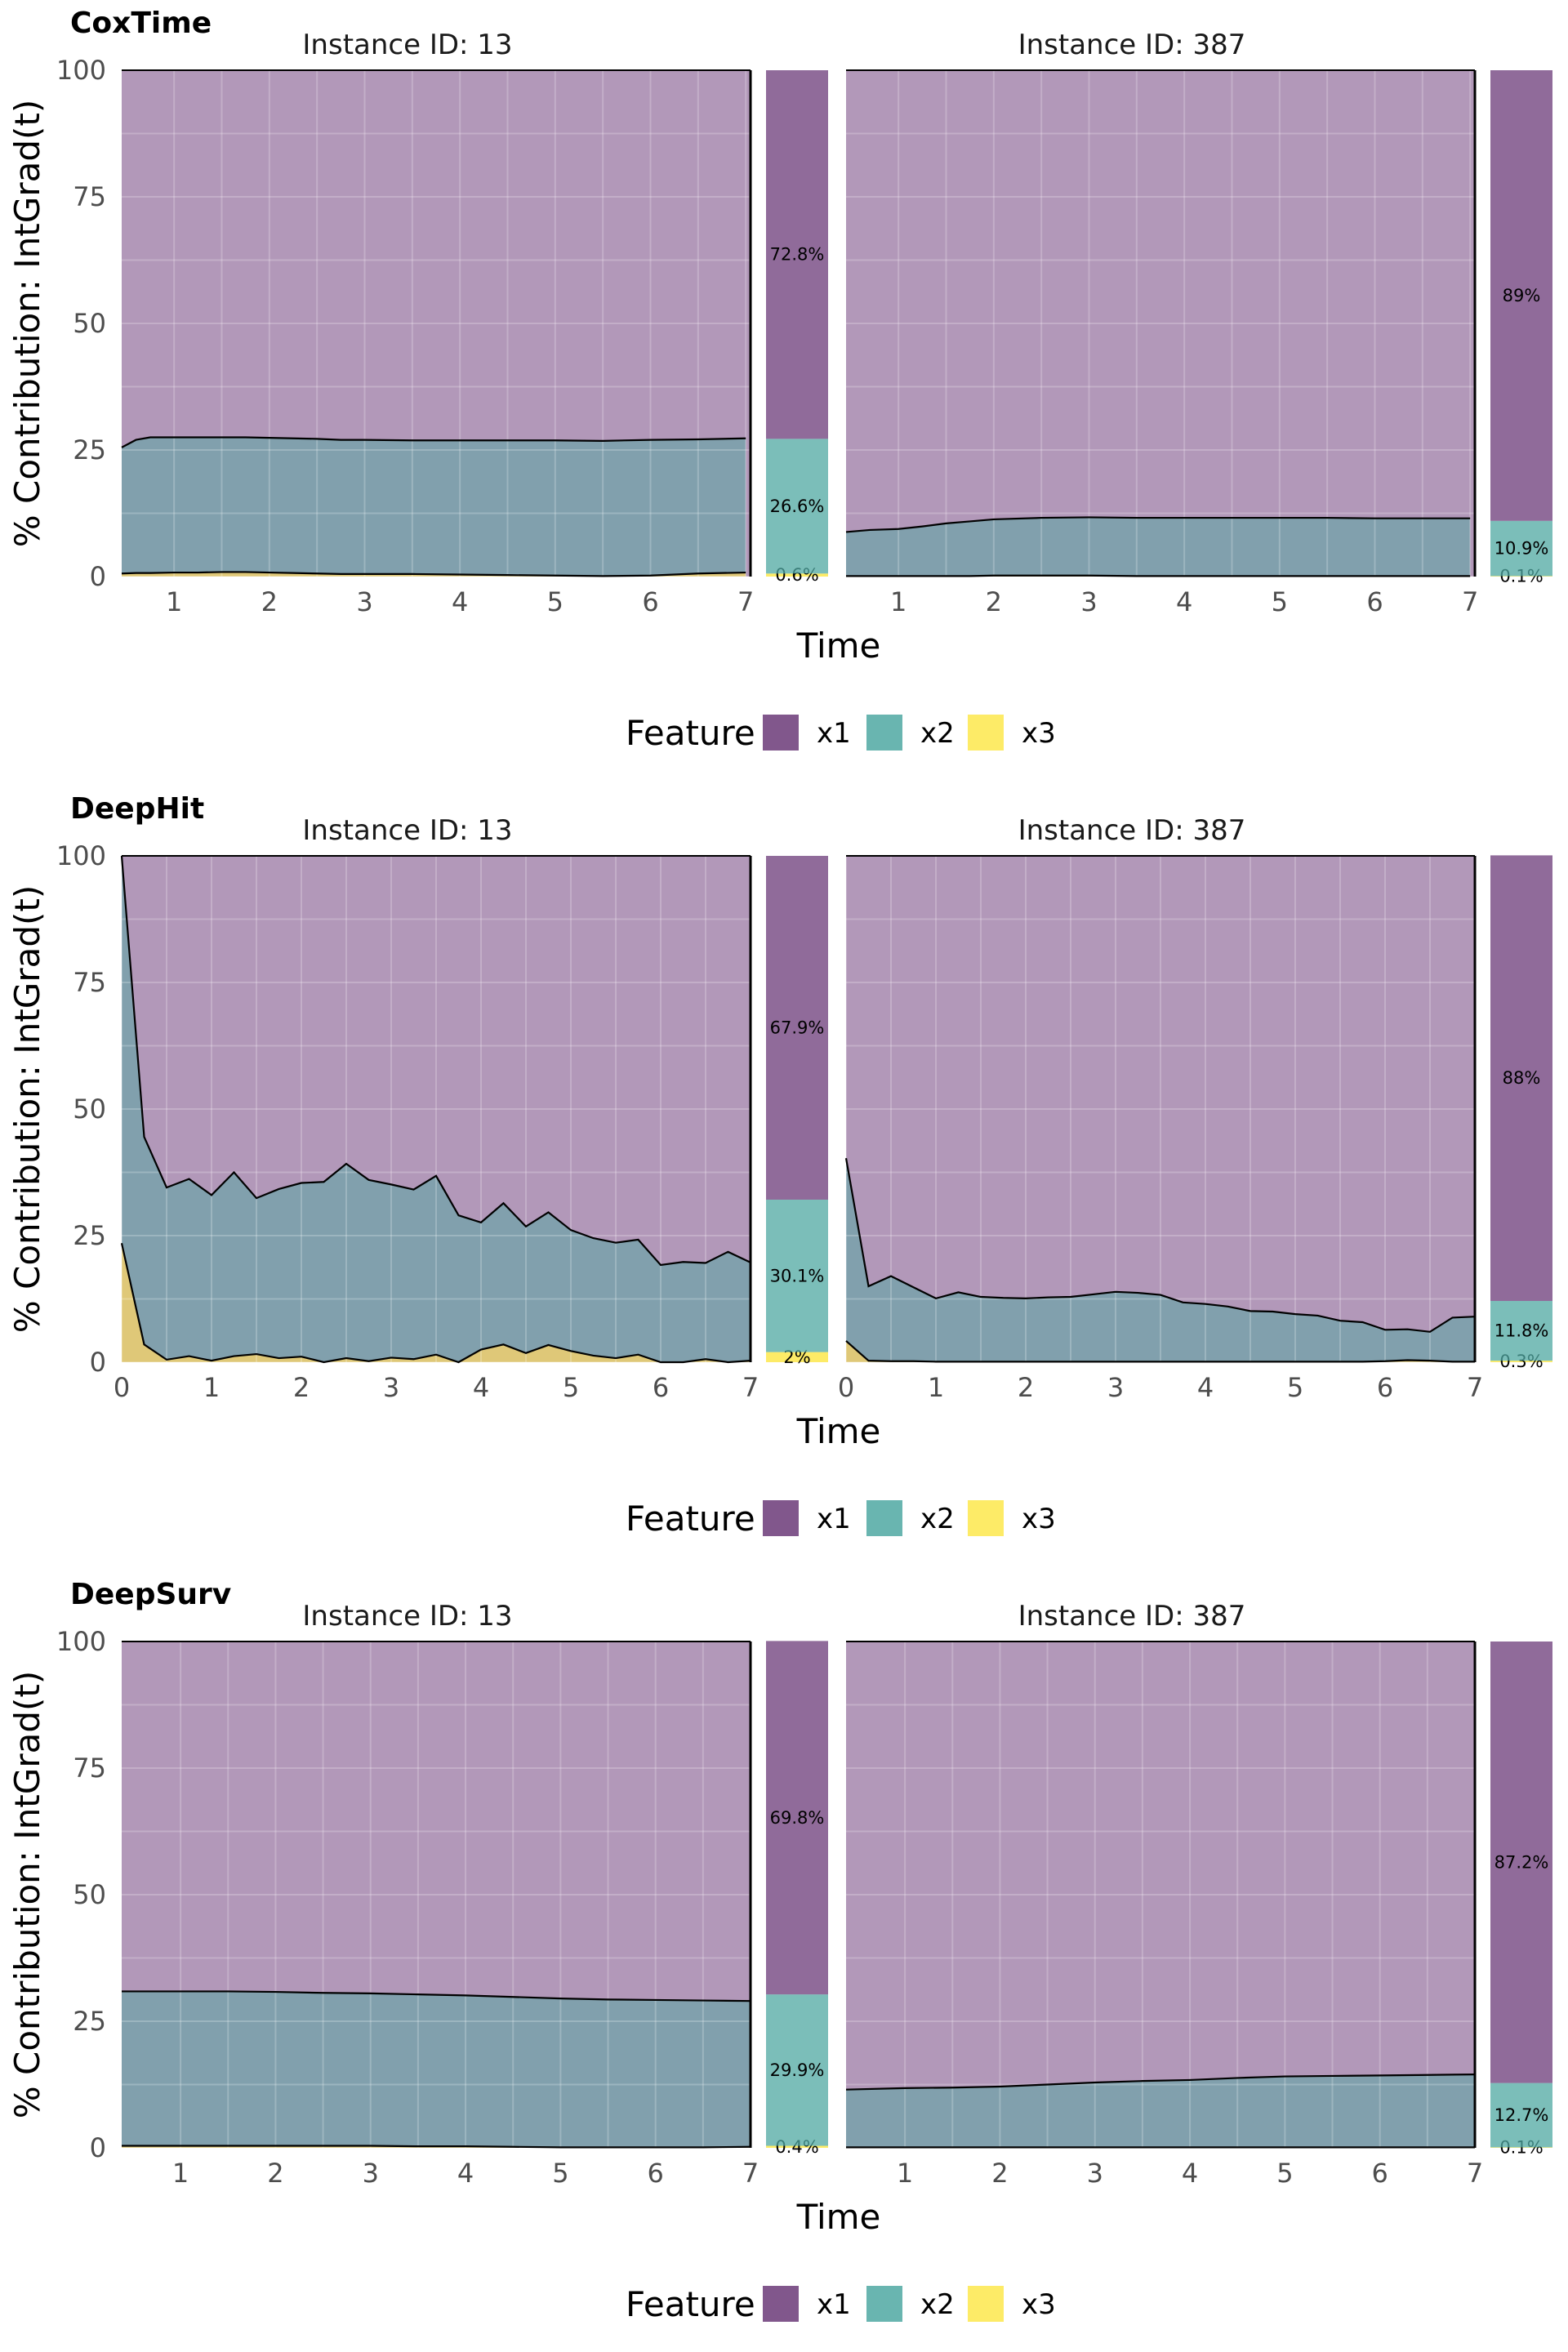 Image resolution: width=1568 pixels, height=2352 pixels. I want to click on bar-label-x1: 88%, so click(1522, 1078).